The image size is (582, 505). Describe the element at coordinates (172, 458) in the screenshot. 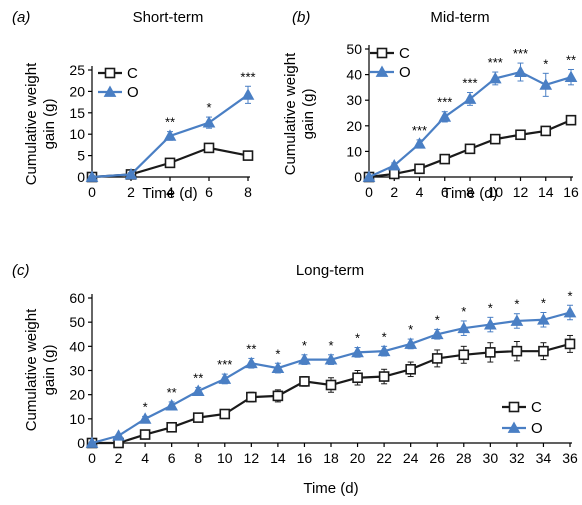

I see `x-tick-label: 6` at that location.